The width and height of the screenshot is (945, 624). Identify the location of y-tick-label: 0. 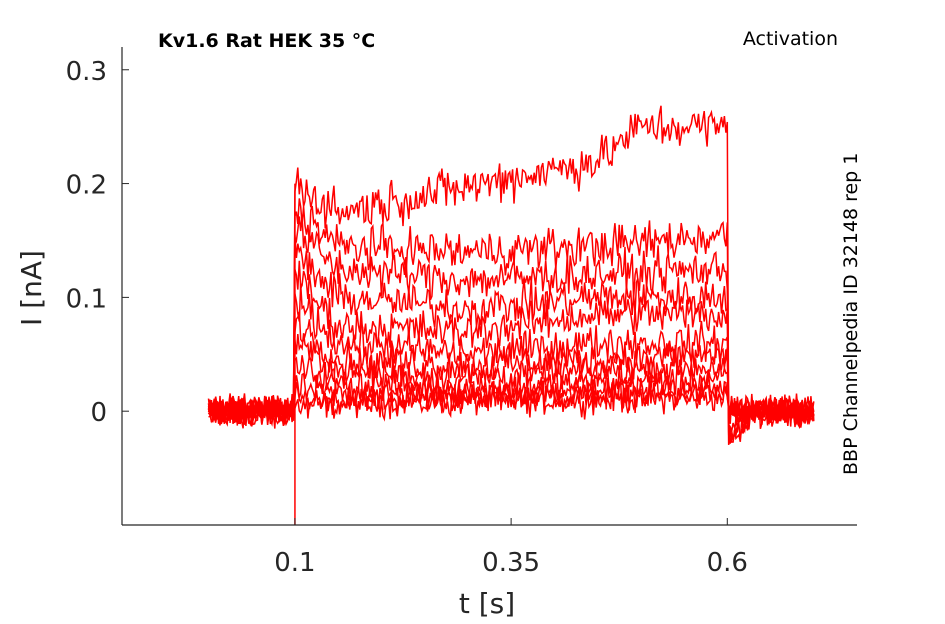
(98, 413).